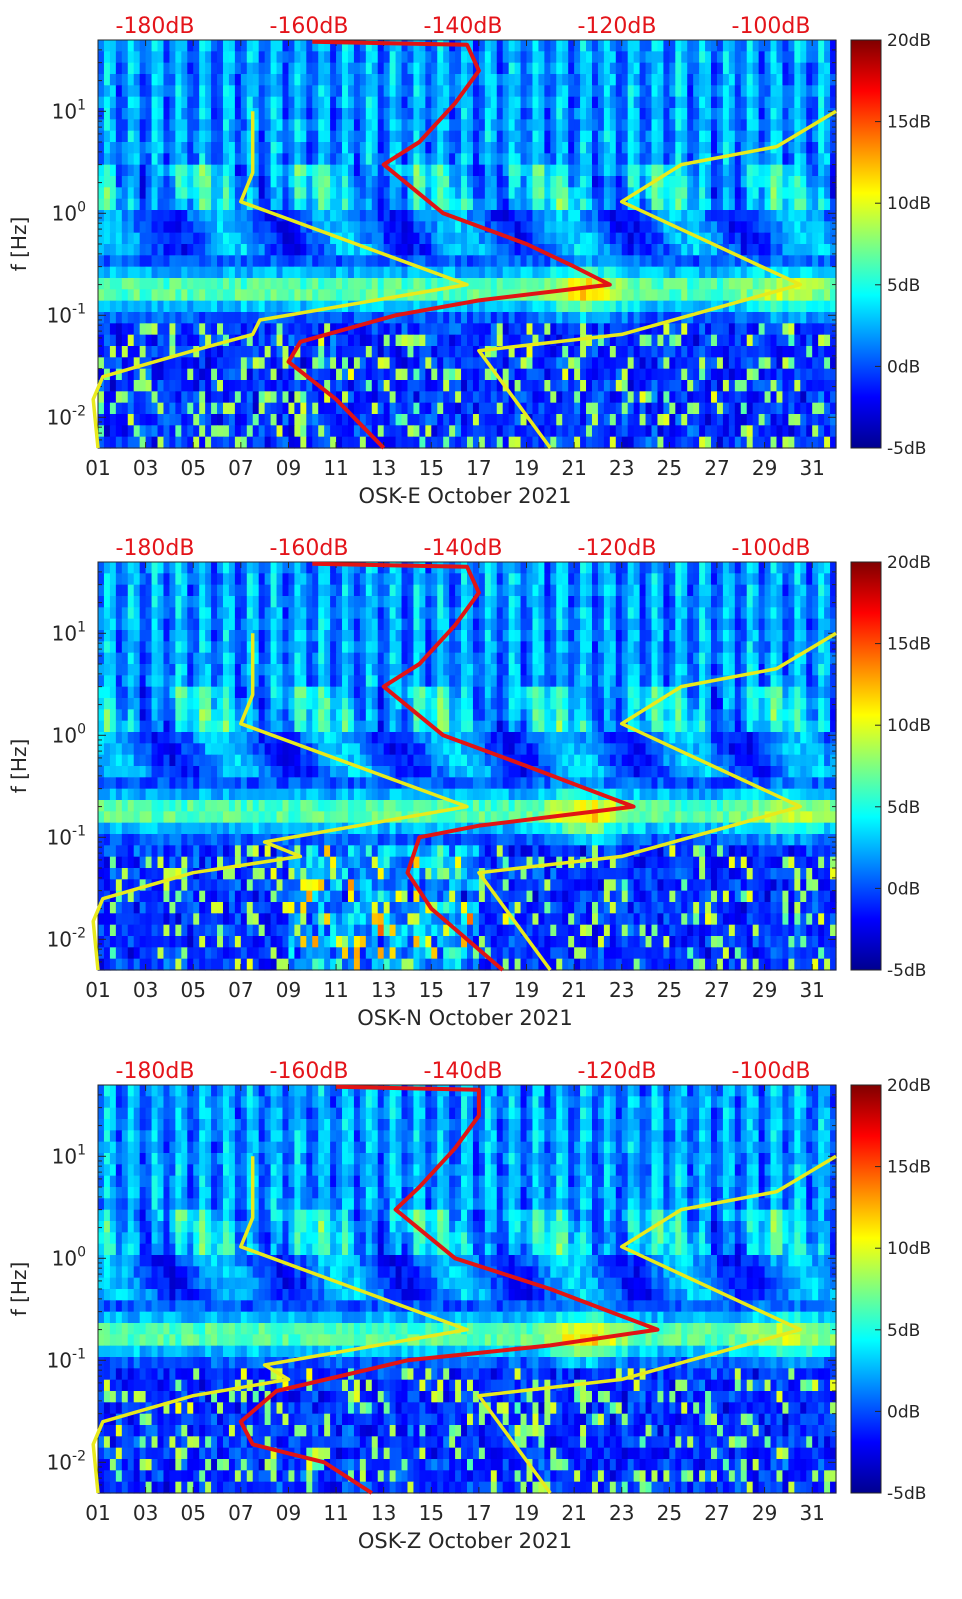 The width and height of the screenshot is (962, 1599). What do you see at coordinates (240, 1513) in the screenshot?
I see `x-tick-label: 07` at bounding box center [240, 1513].